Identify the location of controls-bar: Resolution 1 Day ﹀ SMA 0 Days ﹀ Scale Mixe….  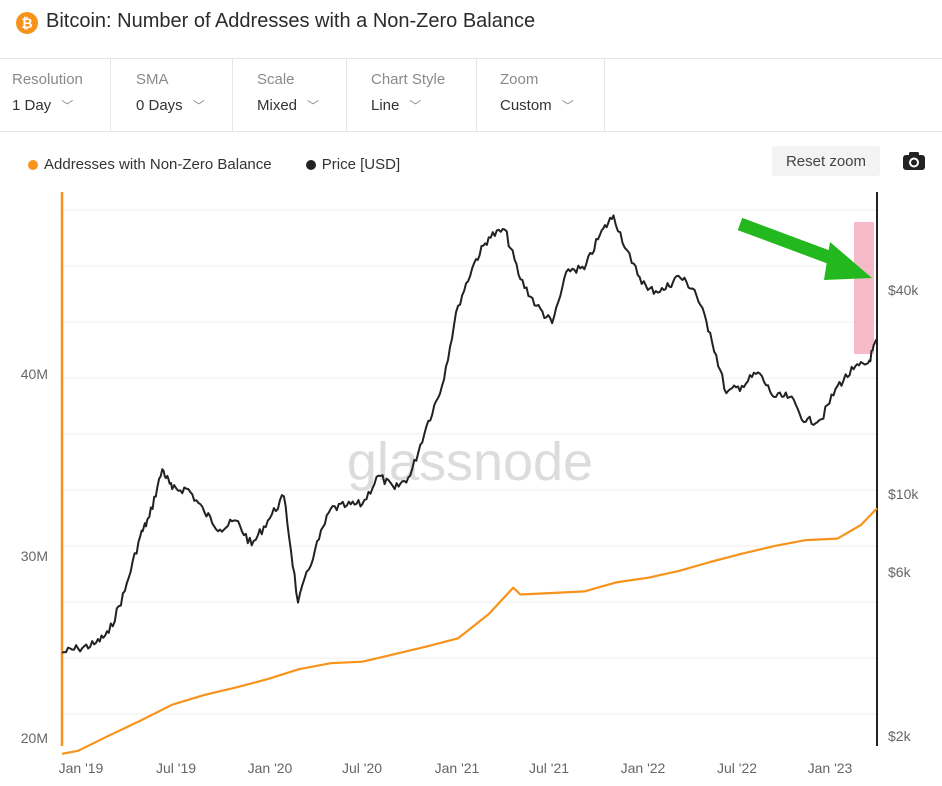
(471, 95).